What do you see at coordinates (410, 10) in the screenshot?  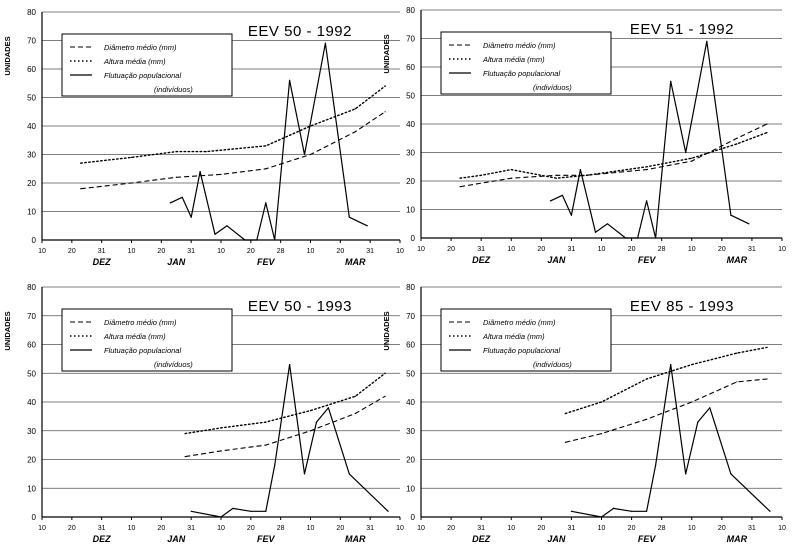 I see `y-tick-label: 80` at bounding box center [410, 10].